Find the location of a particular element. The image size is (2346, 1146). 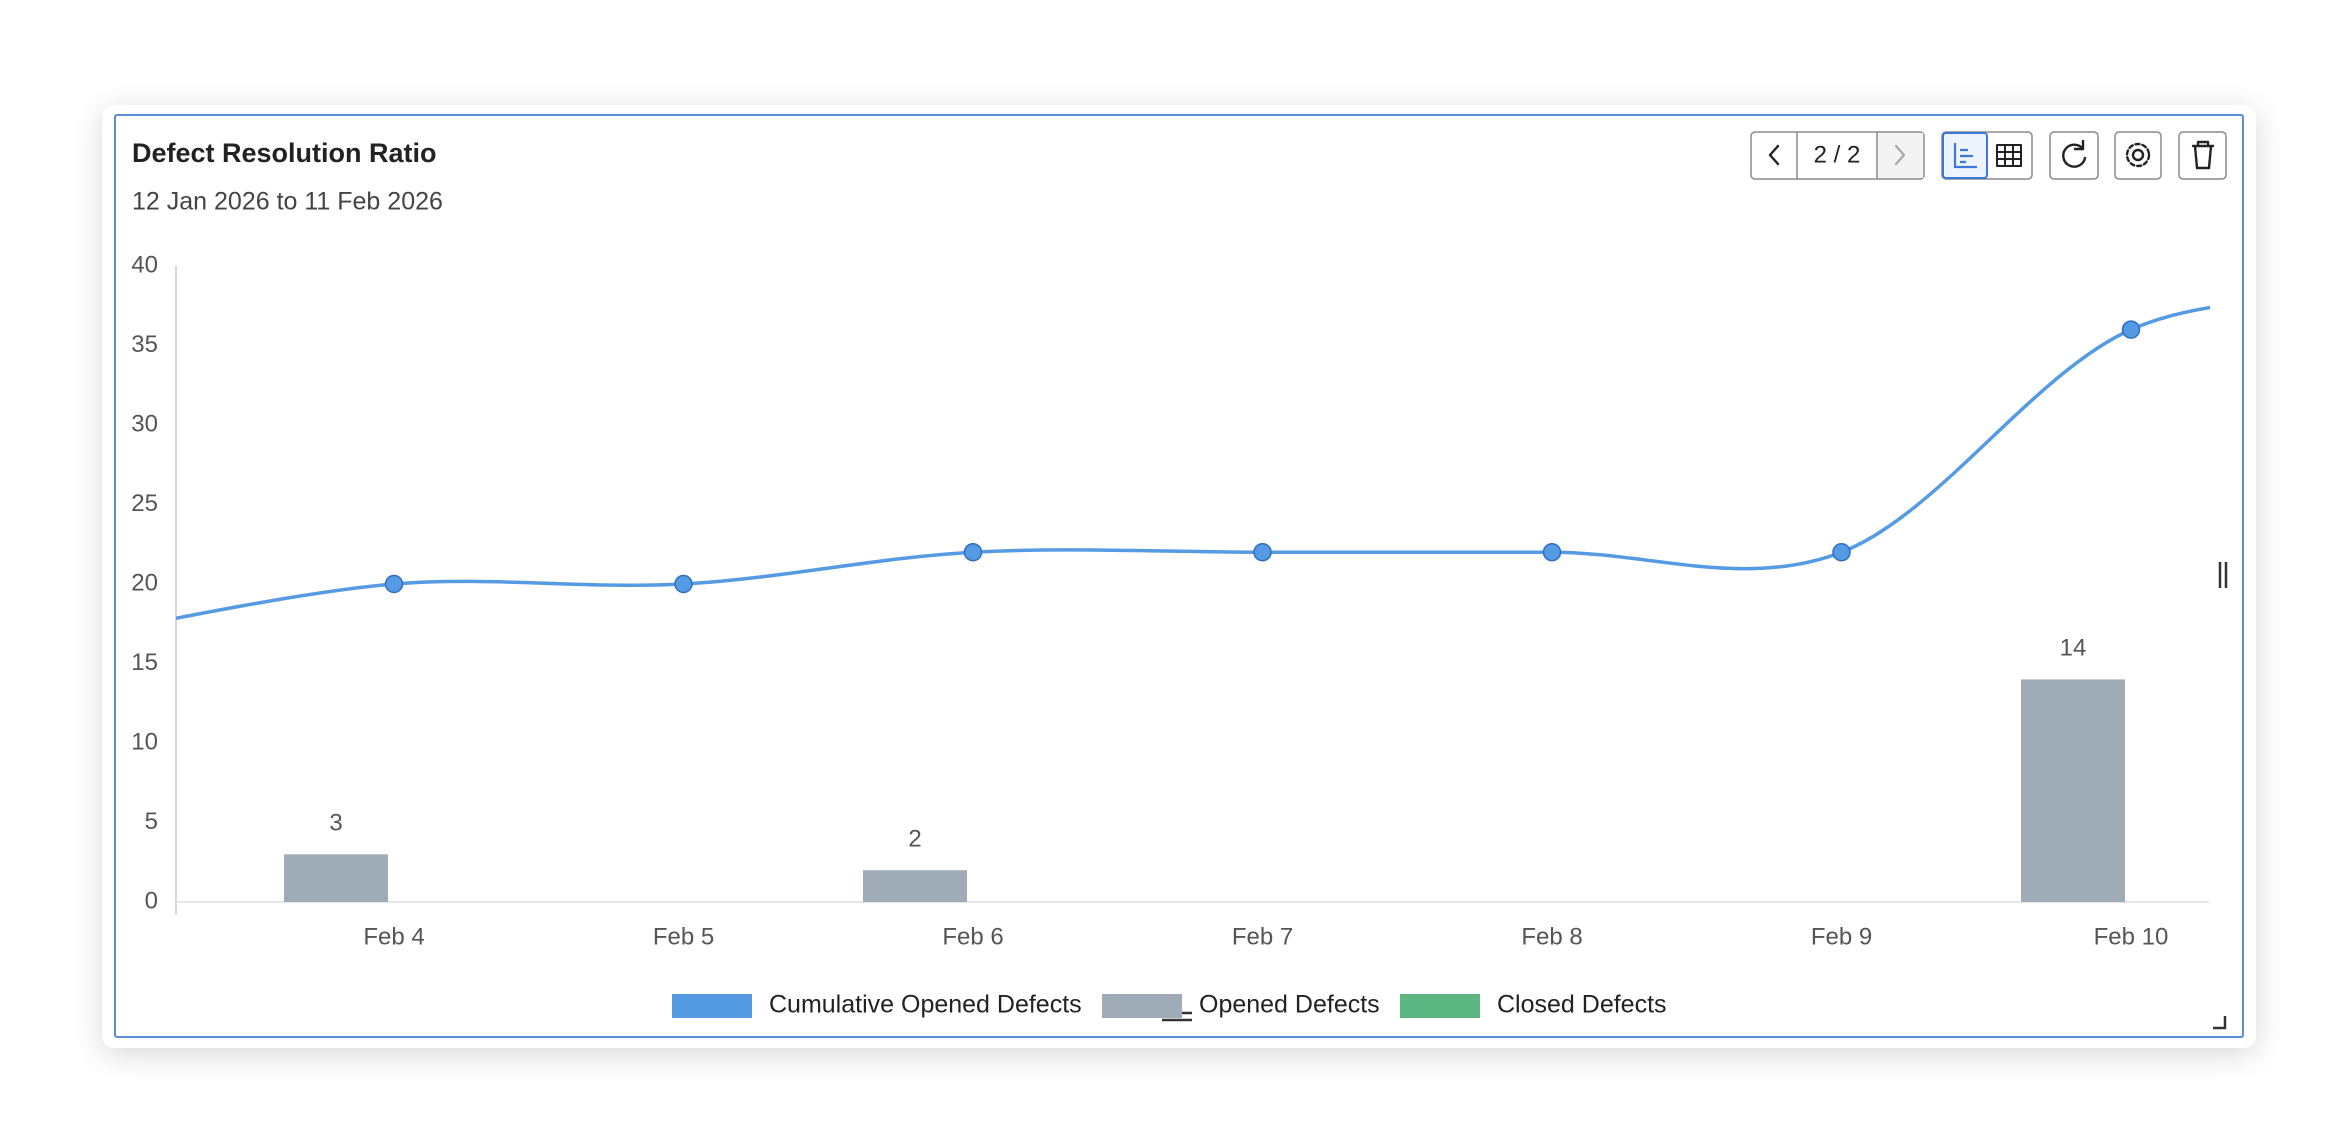

prev-button is located at coordinates (1774, 155).